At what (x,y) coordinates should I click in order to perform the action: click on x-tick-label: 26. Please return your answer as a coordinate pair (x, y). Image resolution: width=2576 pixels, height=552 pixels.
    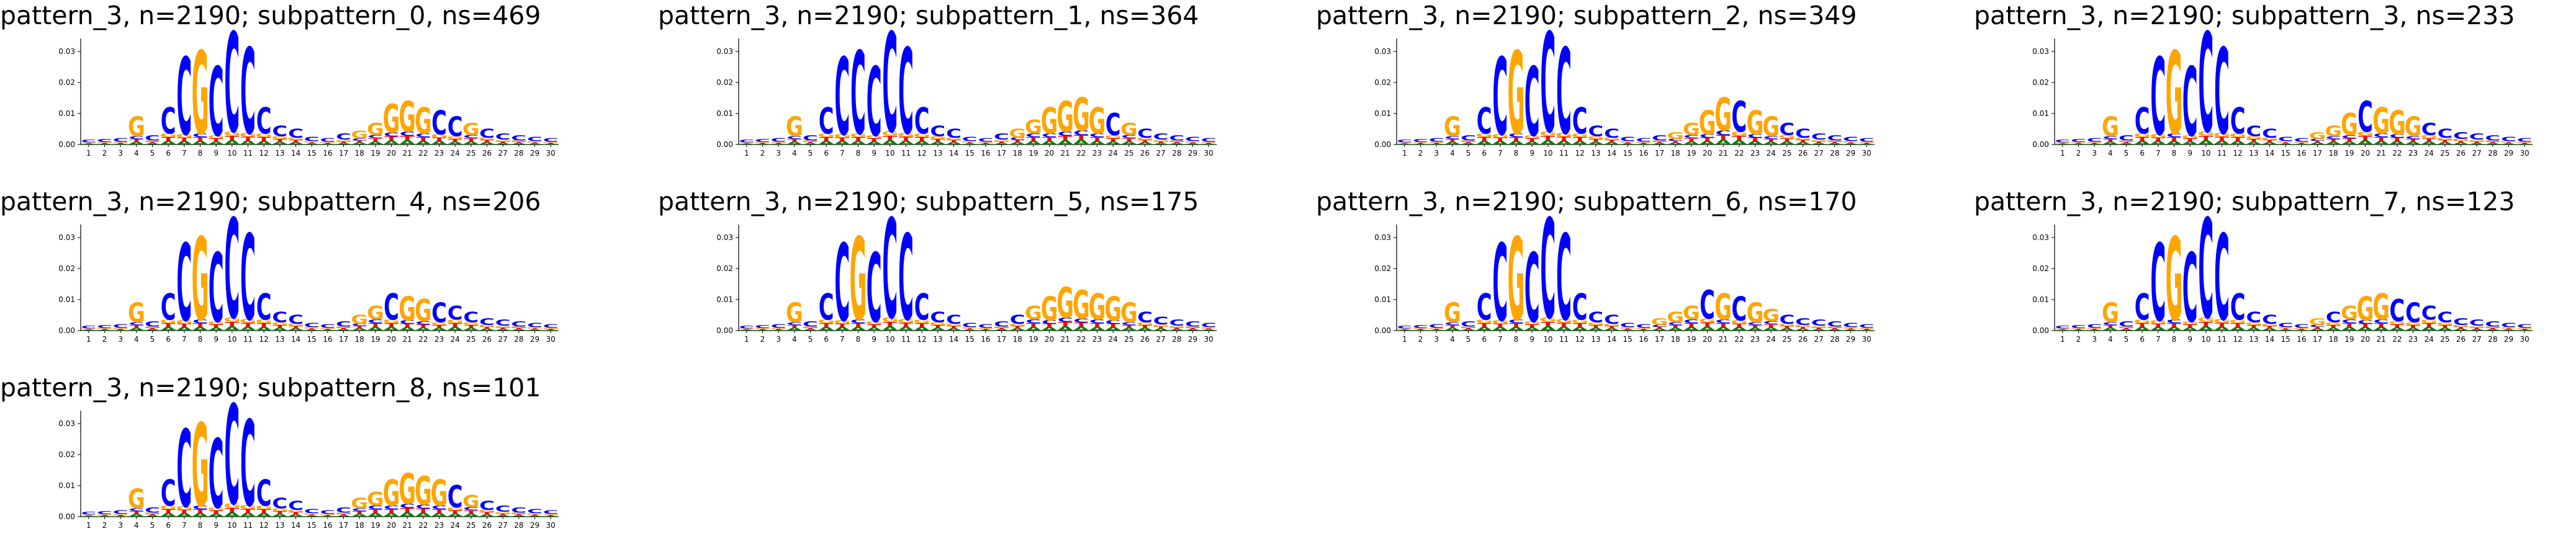
    Looking at the image, I should click on (2461, 340).